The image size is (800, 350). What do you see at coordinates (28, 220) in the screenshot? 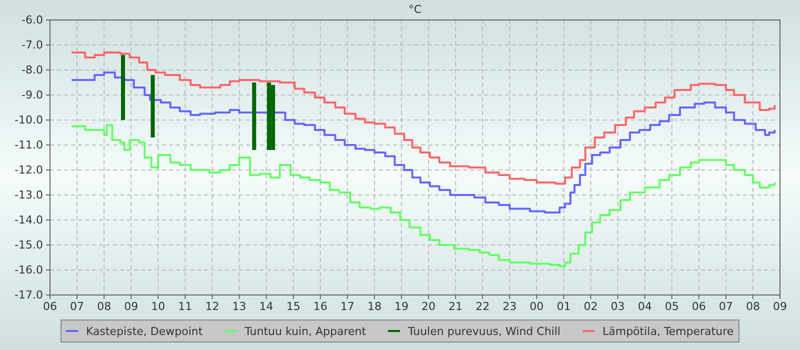
I see `y-tick-label: -14.0` at bounding box center [28, 220].